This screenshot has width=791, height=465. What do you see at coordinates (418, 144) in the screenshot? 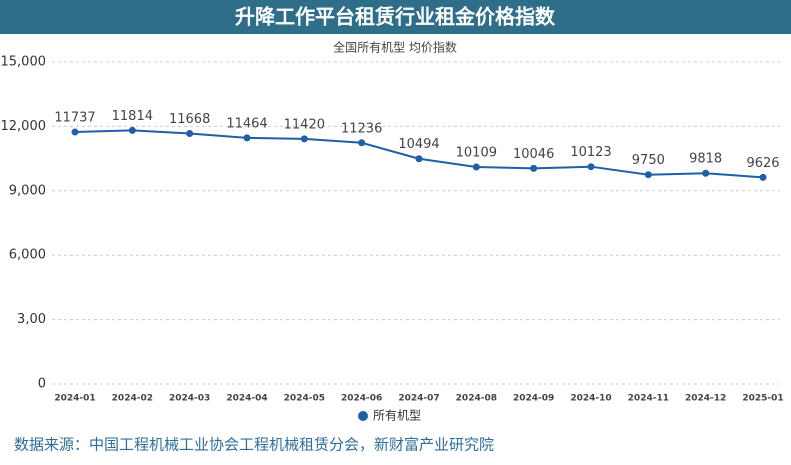
I see `data-label: 10494` at bounding box center [418, 144].